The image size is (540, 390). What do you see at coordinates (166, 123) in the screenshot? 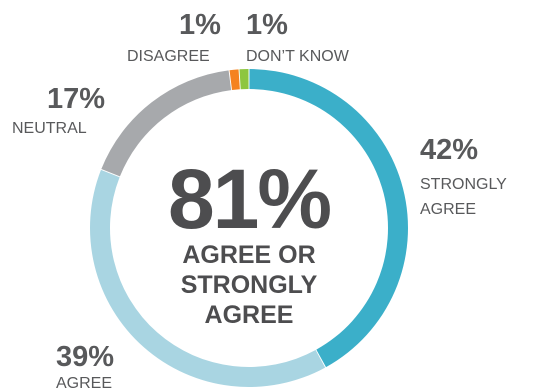
I see `donut-slice-neutral` at bounding box center [166, 123].